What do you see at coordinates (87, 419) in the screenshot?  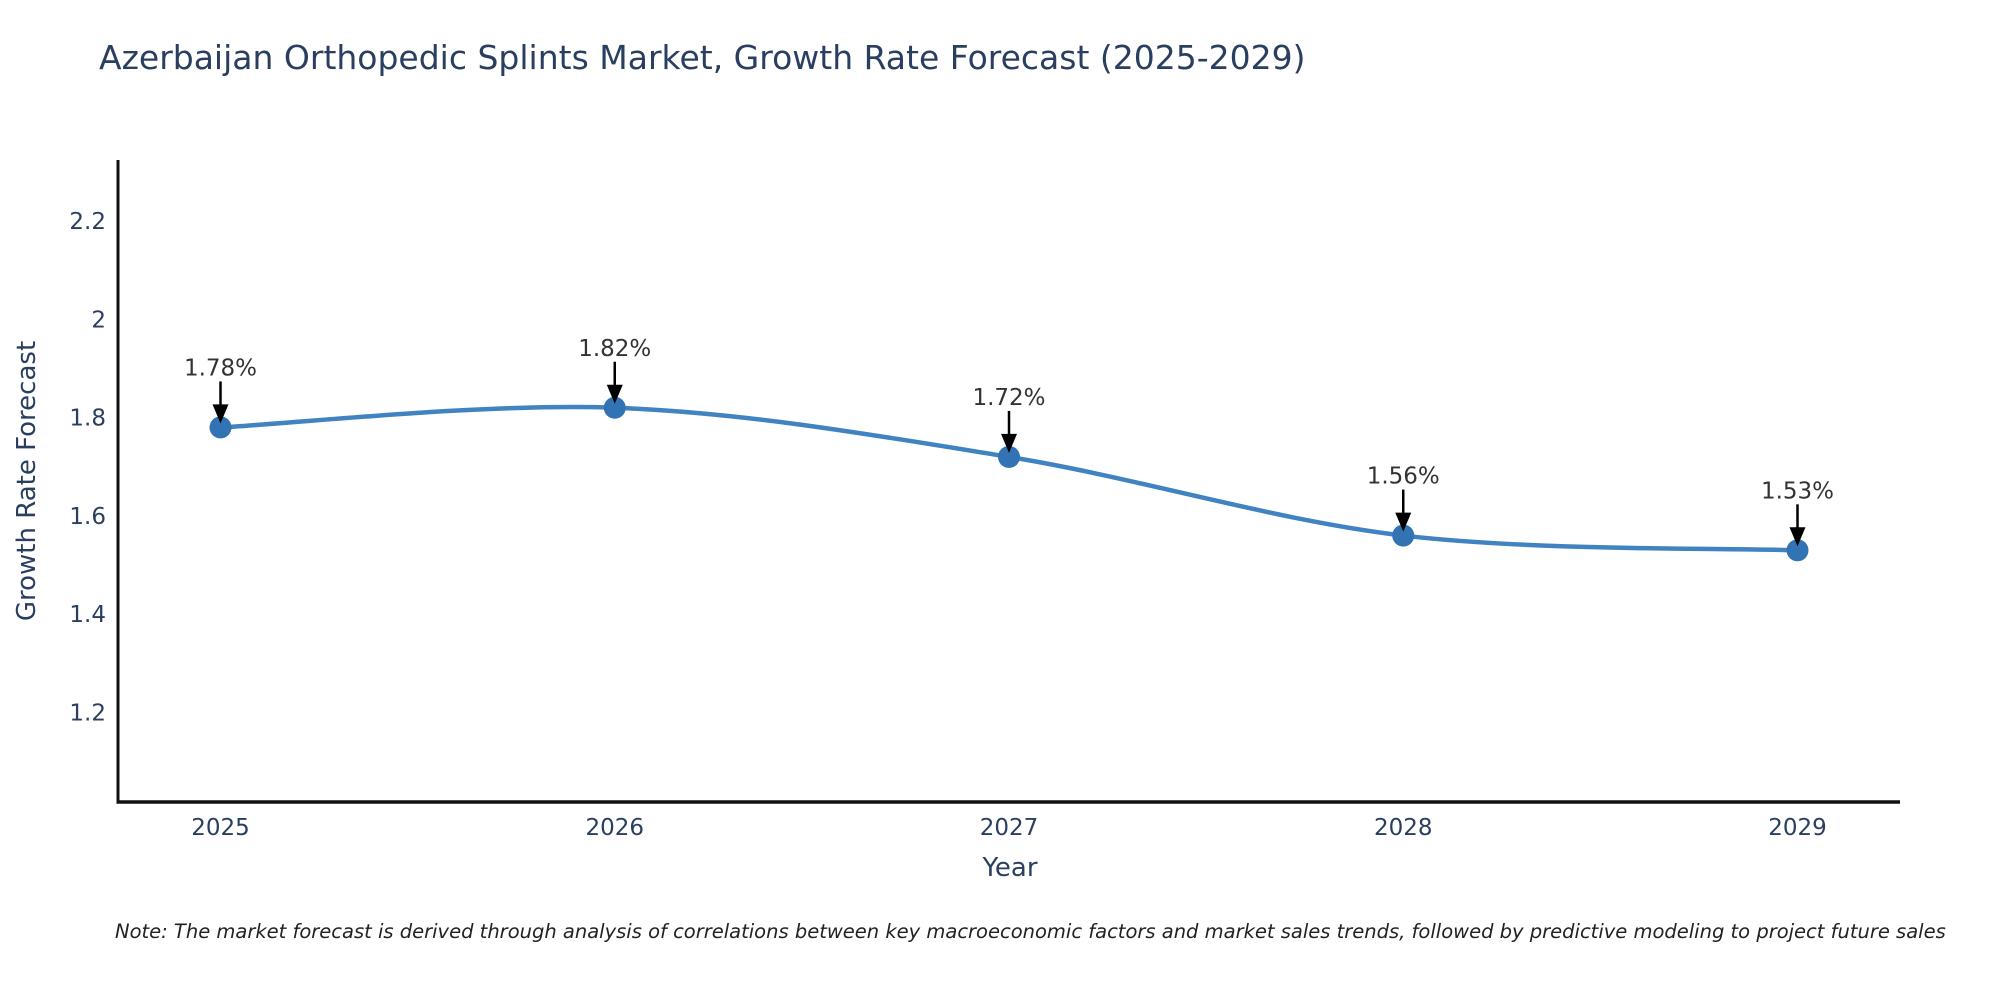 I see `y-tick-label: 1.8` at bounding box center [87, 419].